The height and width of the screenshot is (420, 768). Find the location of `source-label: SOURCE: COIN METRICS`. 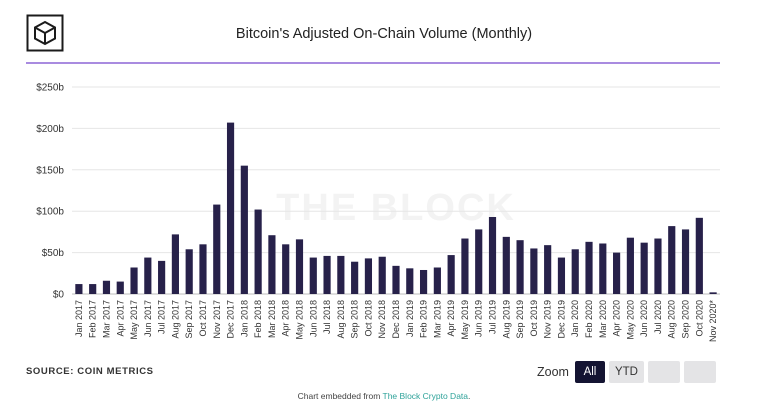

source-label: SOURCE: COIN METRICS is located at coordinates (90, 371).